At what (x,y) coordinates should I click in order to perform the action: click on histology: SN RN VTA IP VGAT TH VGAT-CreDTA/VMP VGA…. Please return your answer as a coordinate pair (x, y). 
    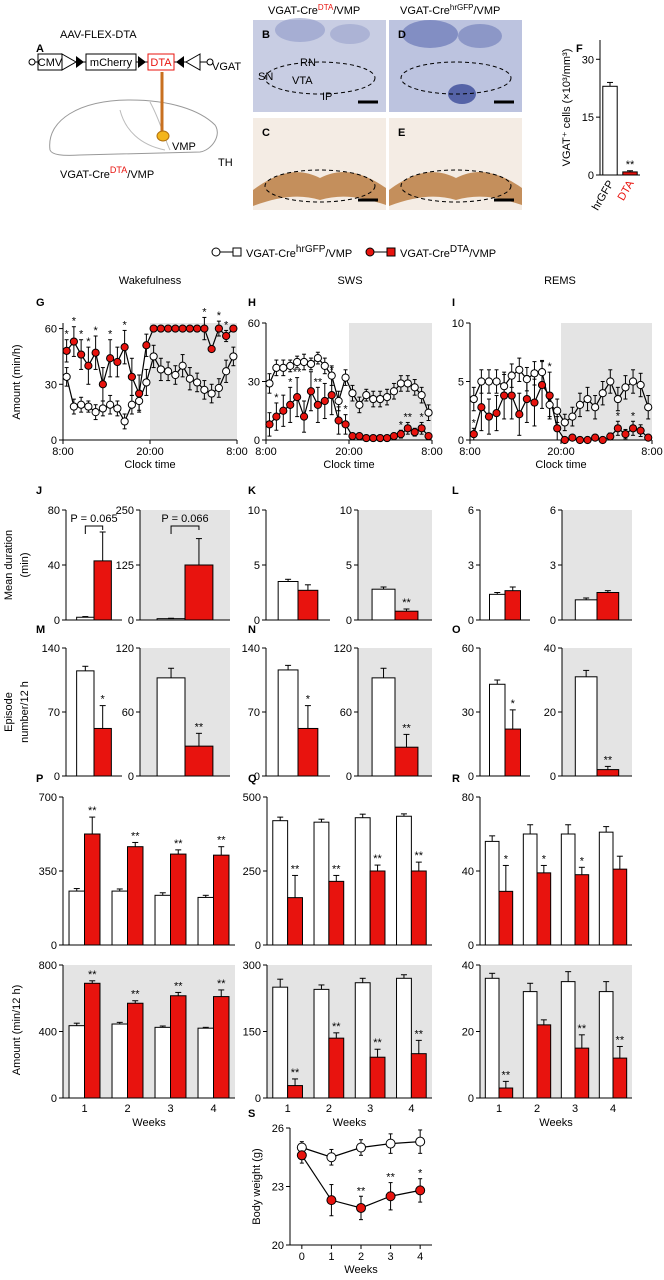
    Looking at the image, I should click on (367, 106).